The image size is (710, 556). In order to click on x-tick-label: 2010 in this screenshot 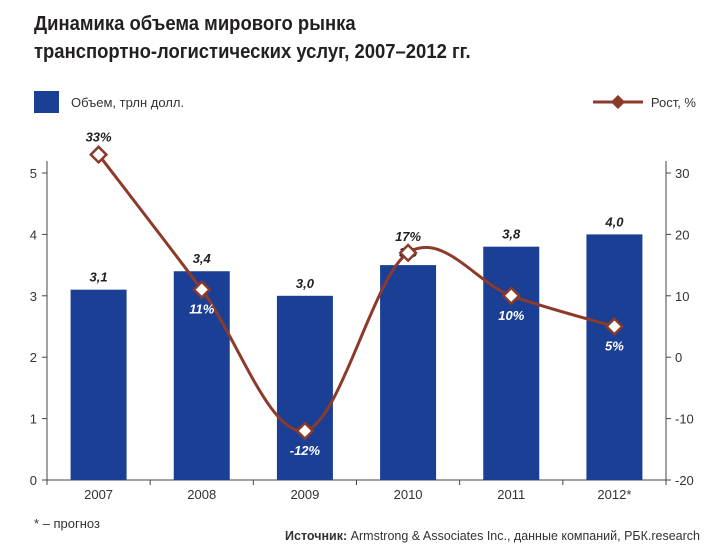, I will do `click(408, 494)`.